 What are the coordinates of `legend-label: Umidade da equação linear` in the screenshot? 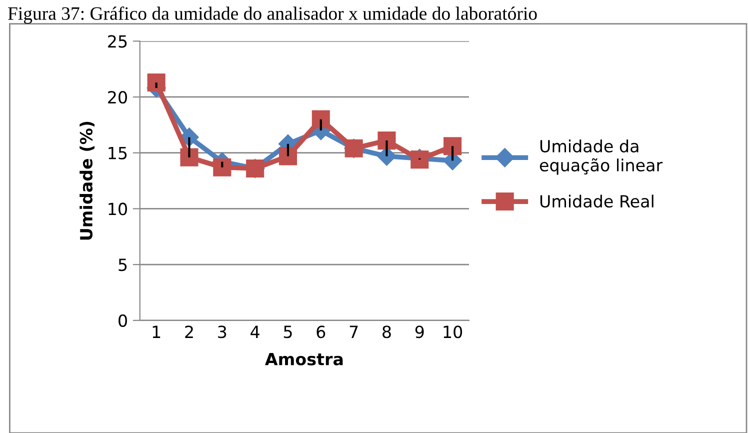 It's located at (601, 157).